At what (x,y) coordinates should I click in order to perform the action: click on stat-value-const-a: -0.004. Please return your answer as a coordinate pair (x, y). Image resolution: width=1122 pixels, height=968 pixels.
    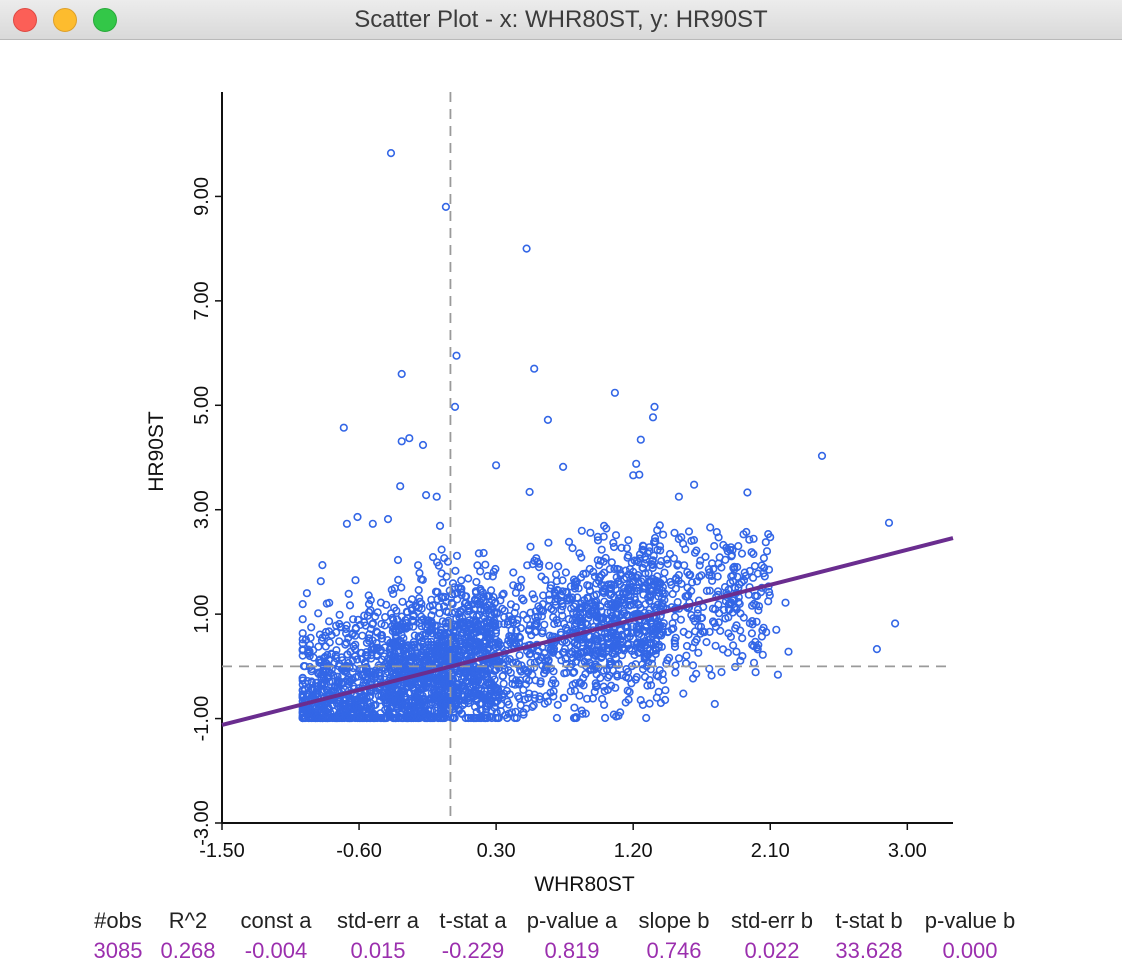
    Looking at the image, I should click on (276, 950).